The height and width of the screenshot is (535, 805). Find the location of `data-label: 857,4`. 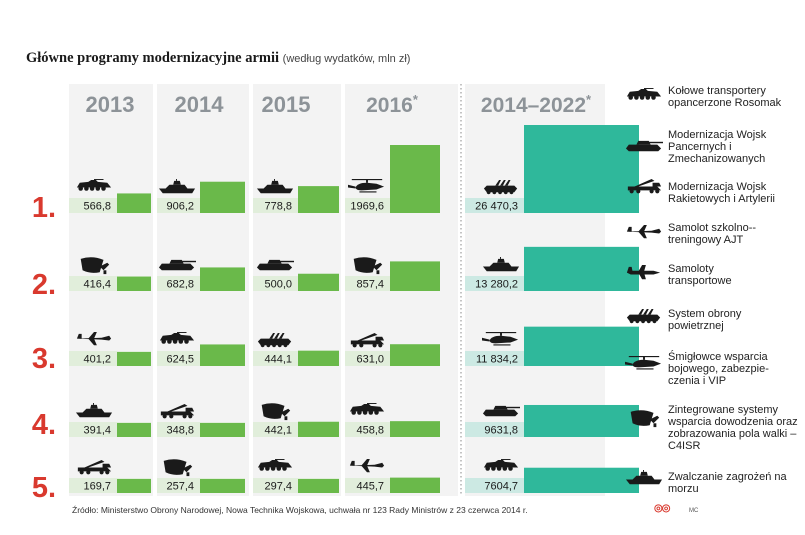

data-label: 857,4 is located at coordinates (370, 285).